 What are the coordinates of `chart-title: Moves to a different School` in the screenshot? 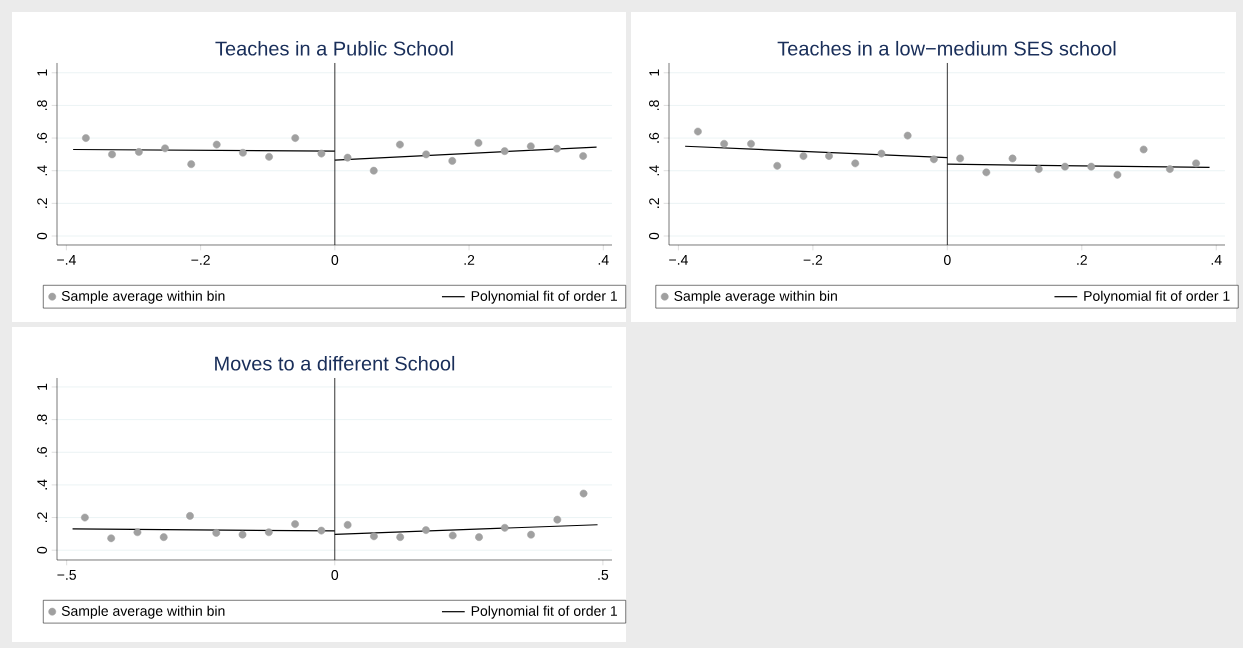 It's located at (335, 363).